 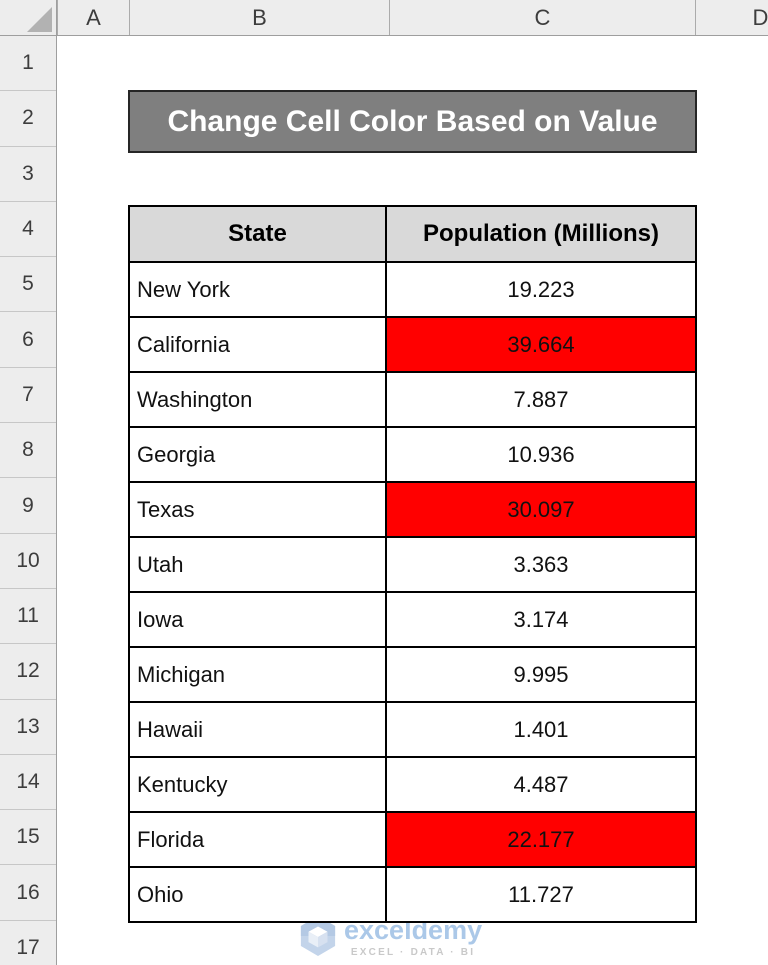 What do you see at coordinates (28, 943) in the screenshot?
I see `row-header-17: 17` at bounding box center [28, 943].